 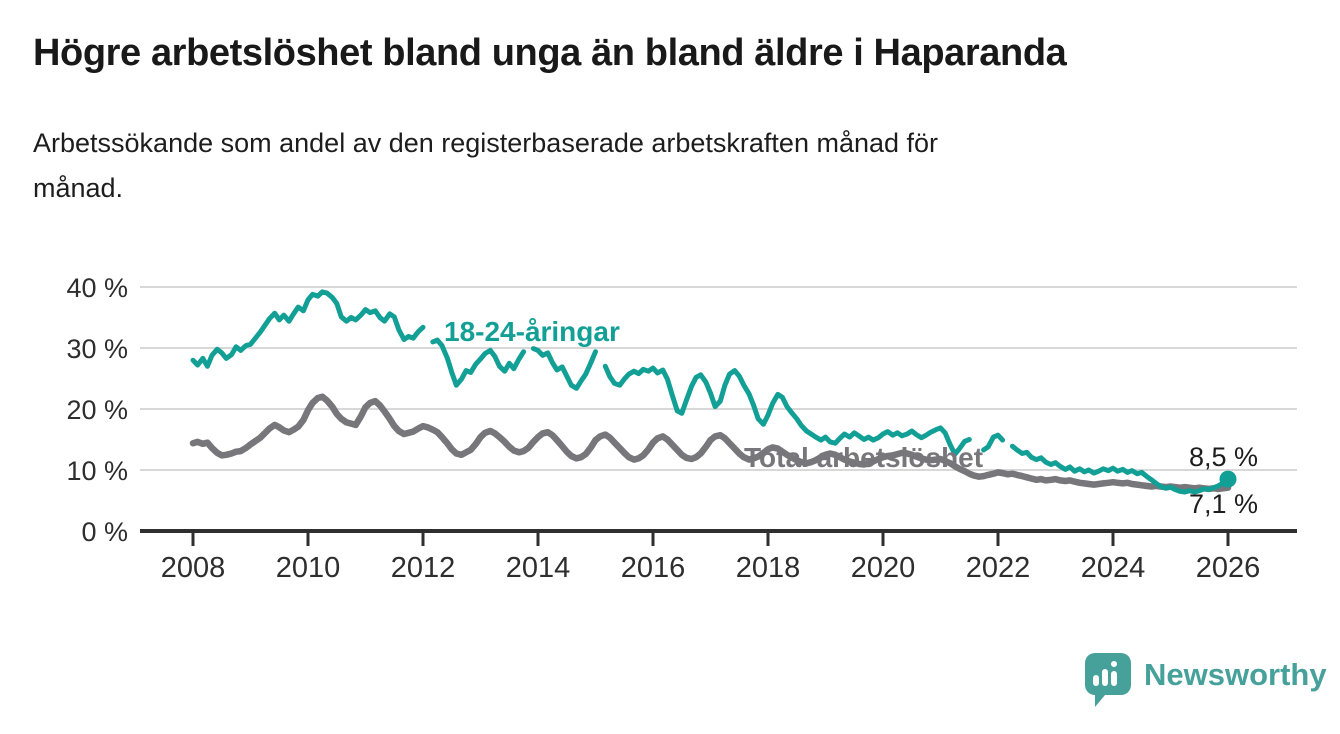 I want to click on newsworthy-logo-icon, so click(x=1108, y=680).